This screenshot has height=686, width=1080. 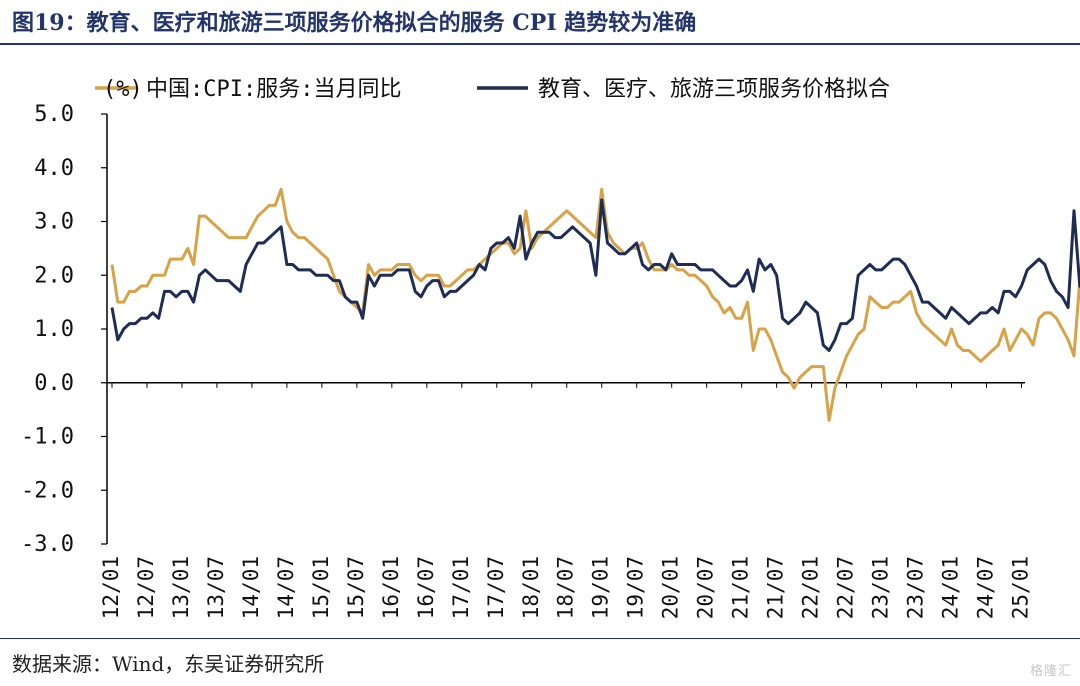 What do you see at coordinates (54, 383) in the screenshot?
I see `y-tick-label: 0.0` at bounding box center [54, 383].